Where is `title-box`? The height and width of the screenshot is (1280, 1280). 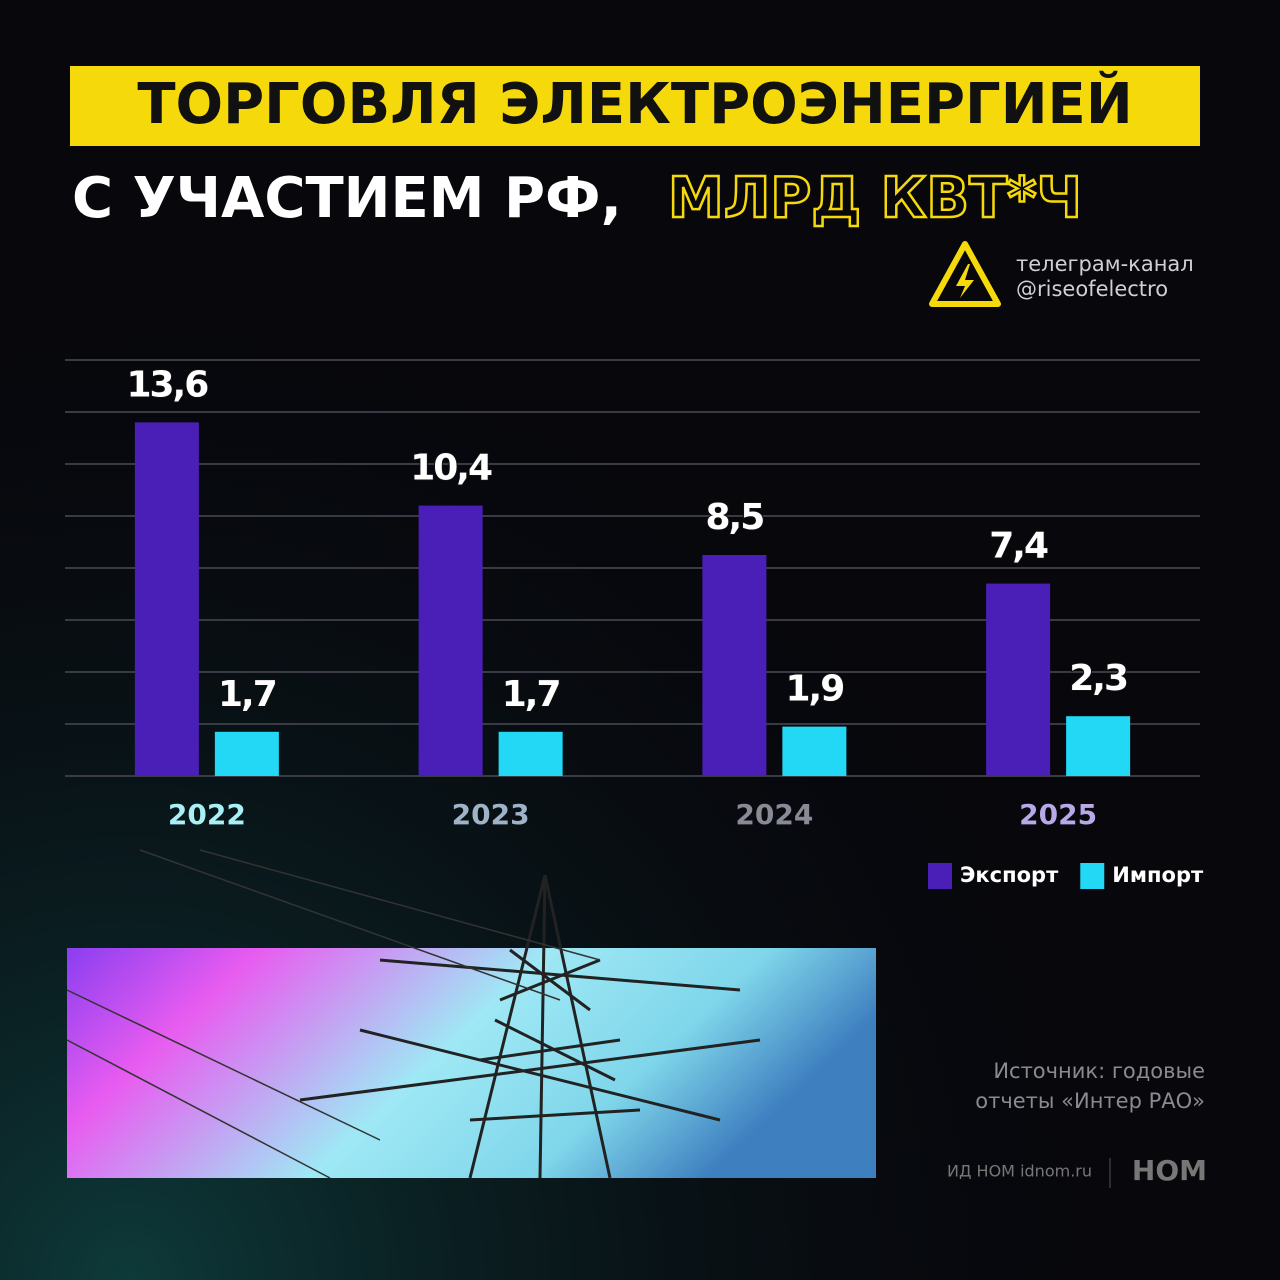 title-box is located at coordinates (635, 106).